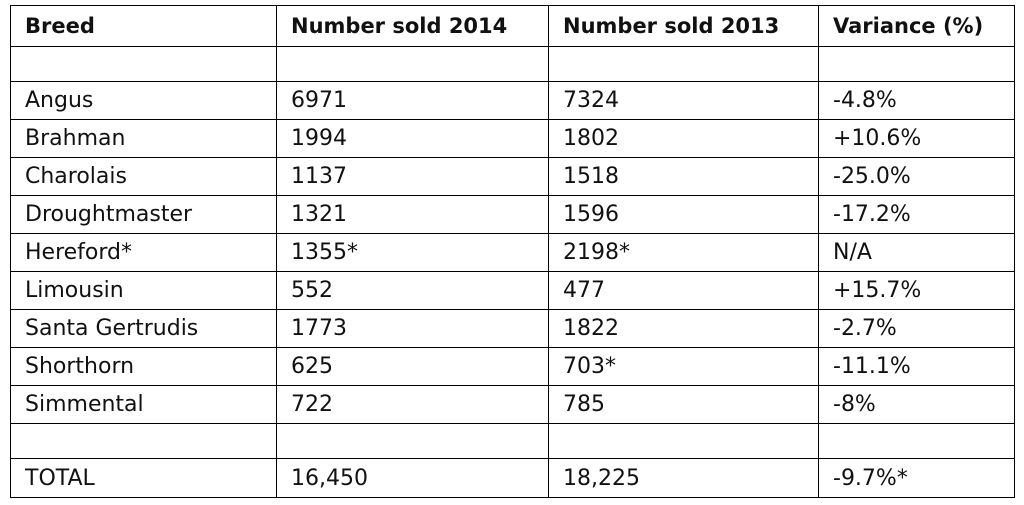 This screenshot has width=1024, height=505. Describe the element at coordinates (683, 176) in the screenshot. I see `cell-sold-2013: 1518` at that location.